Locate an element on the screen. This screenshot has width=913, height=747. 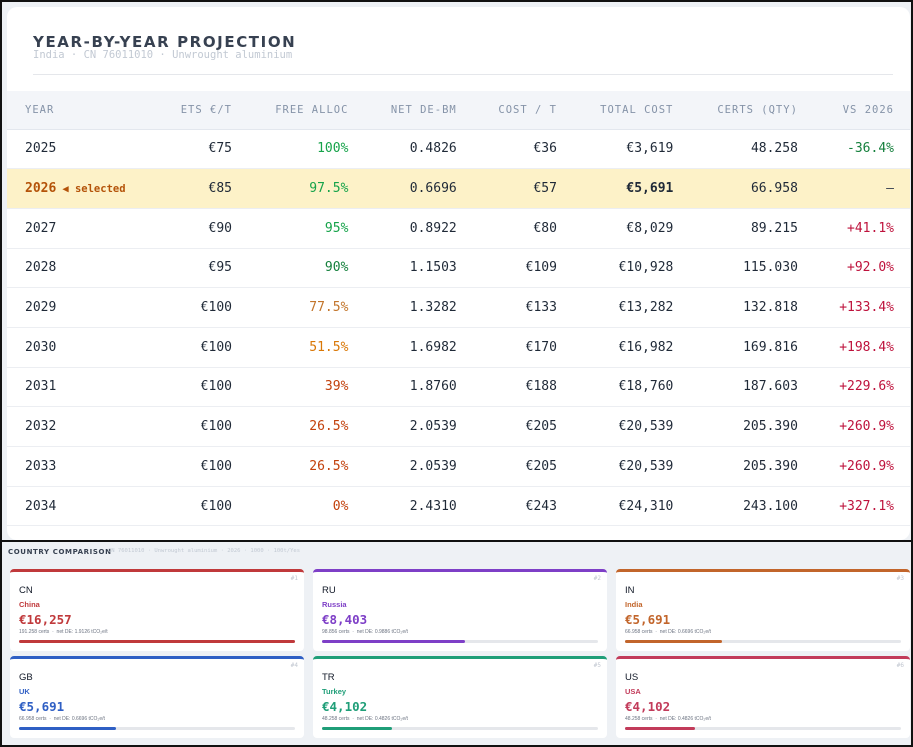
certs-cell: 169.816 is located at coordinates (751, 347).